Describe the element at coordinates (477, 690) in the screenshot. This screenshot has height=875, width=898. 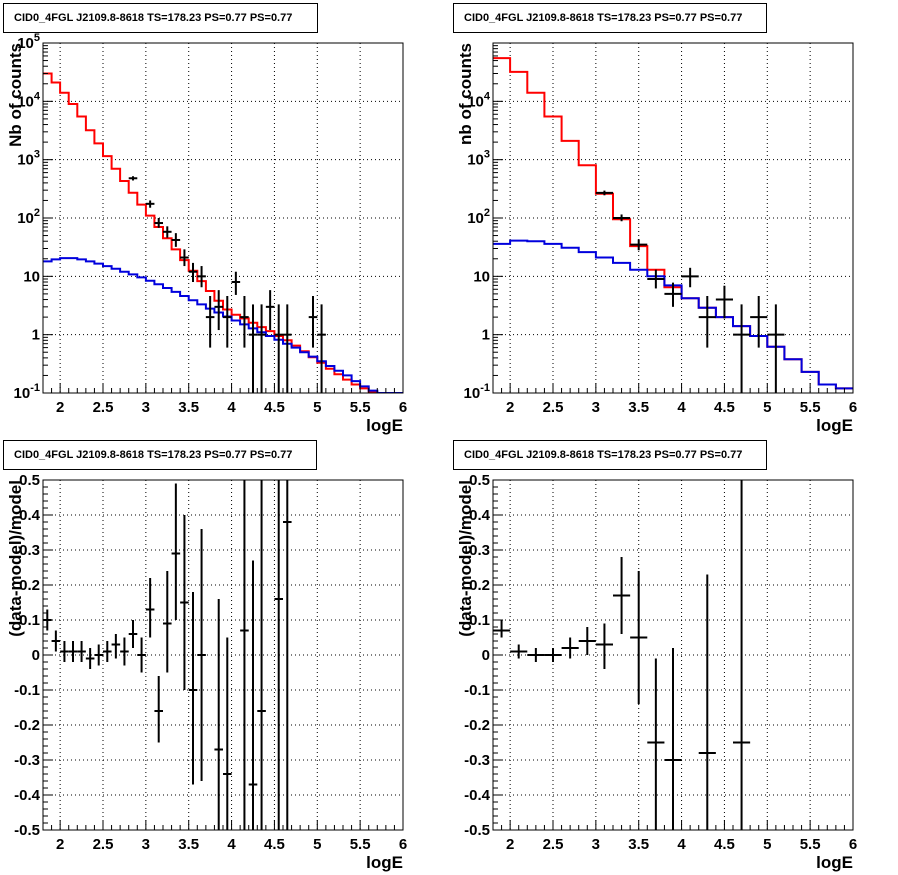
I see `y-tick-label: -0.1` at that location.